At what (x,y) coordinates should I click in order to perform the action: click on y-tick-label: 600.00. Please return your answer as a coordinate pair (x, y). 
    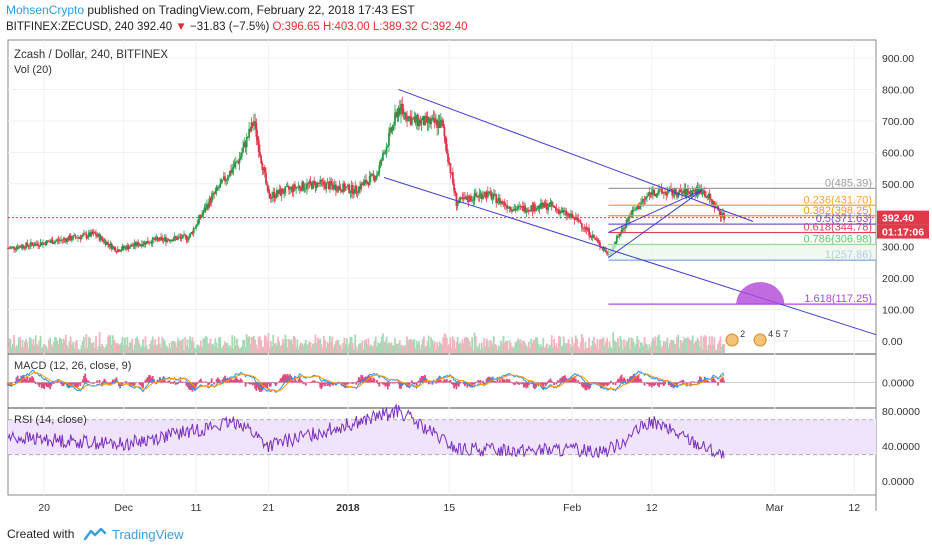
    Looking at the image, I should click on (898, 153).